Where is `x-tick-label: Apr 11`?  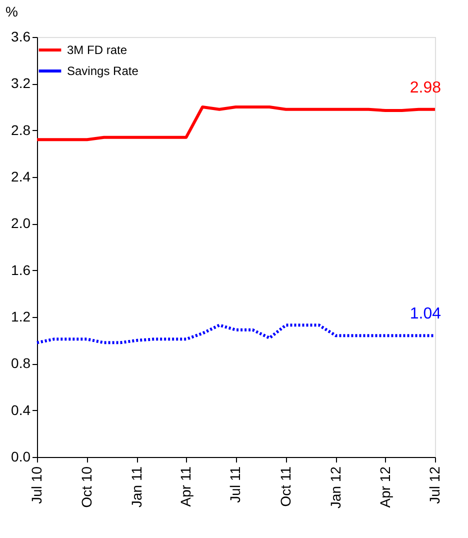
x-tick-label: Apr 11 is located at coordinates (186, 486).